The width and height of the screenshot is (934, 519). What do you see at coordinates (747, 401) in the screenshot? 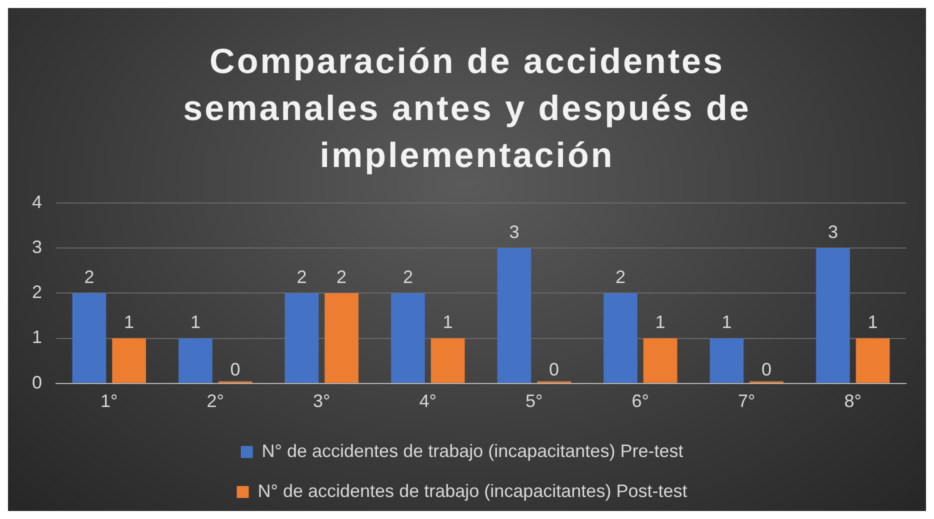
I see `x-tick-label: 7°` at bounding box center [747, 401].